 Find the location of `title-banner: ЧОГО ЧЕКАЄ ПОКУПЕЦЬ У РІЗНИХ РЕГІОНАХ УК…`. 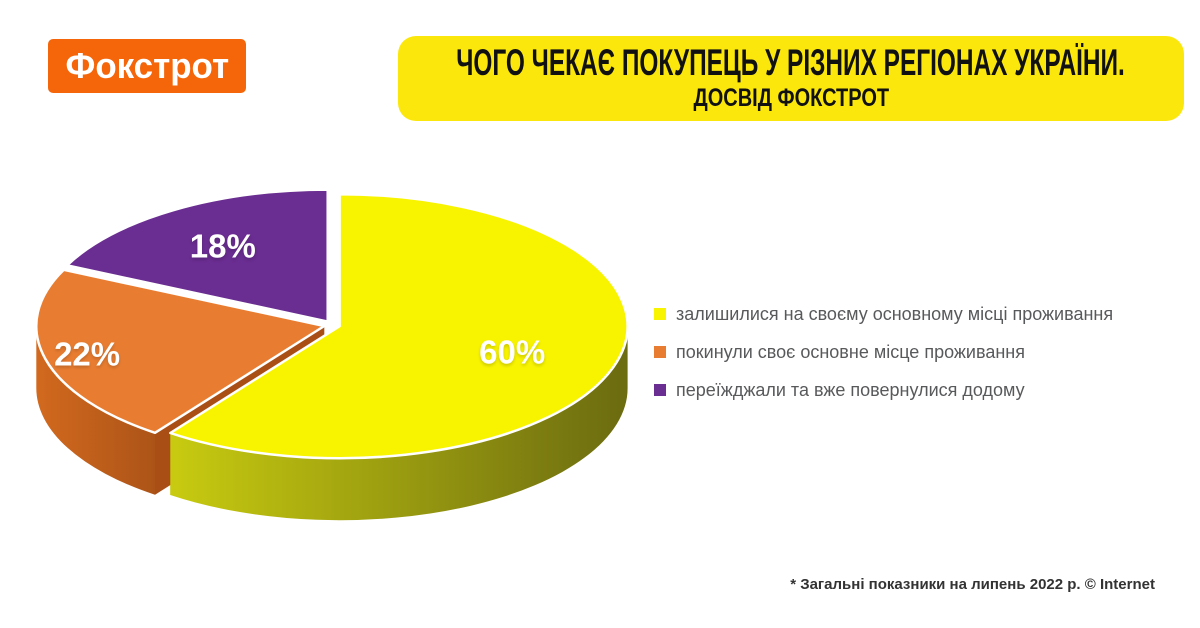

title-banner: ЧОГО ЧЕКАЄ ПОКУПЕЦЬ У РІЗНИХ РЕГІОНАХ УК… is located at coordinates (791, 78).